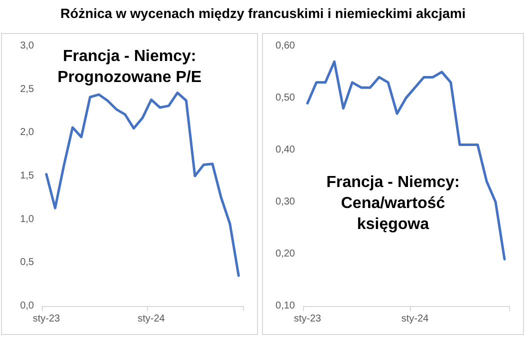 The height and width of the screenshot is (337, 526). Describe the element at coordinates (286, 254) in the screenshot. I see `y-tick-label: 0,20` at that location.